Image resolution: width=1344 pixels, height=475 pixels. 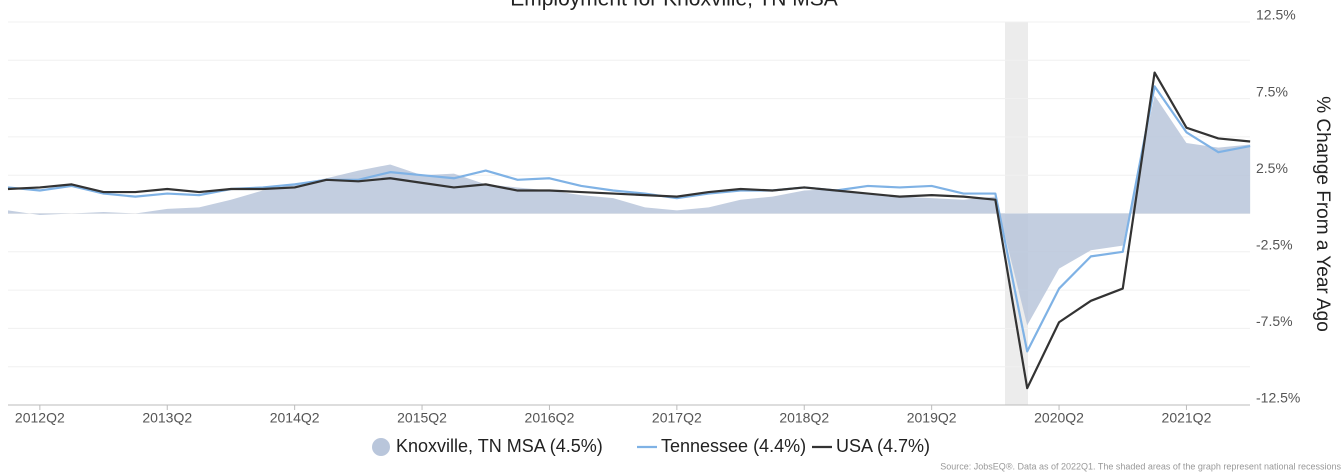 What do you see at coordinates (1274, 321) in the screenshot?
I see `y-tick-label: -7.5%` at bounding box center [1274, 321].